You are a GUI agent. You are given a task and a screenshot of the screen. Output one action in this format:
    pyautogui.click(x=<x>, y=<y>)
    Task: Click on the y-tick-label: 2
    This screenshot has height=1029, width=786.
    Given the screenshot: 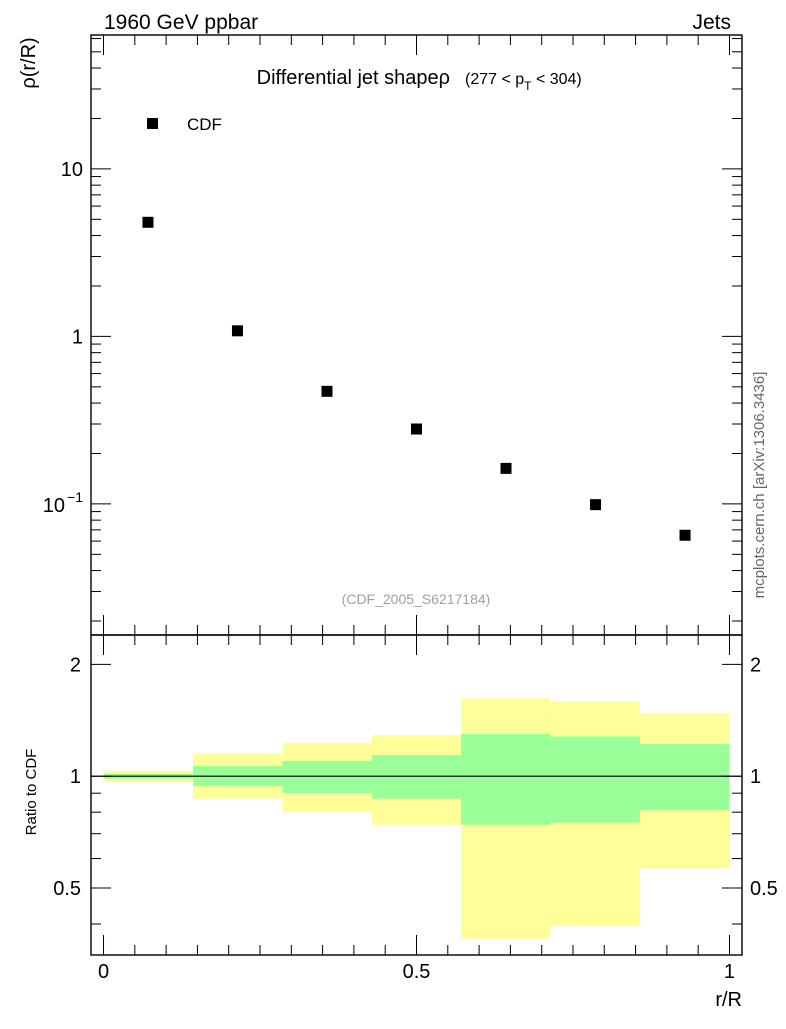 What is the action you would take?
    pyautogui.click(x=75, y=665)
    